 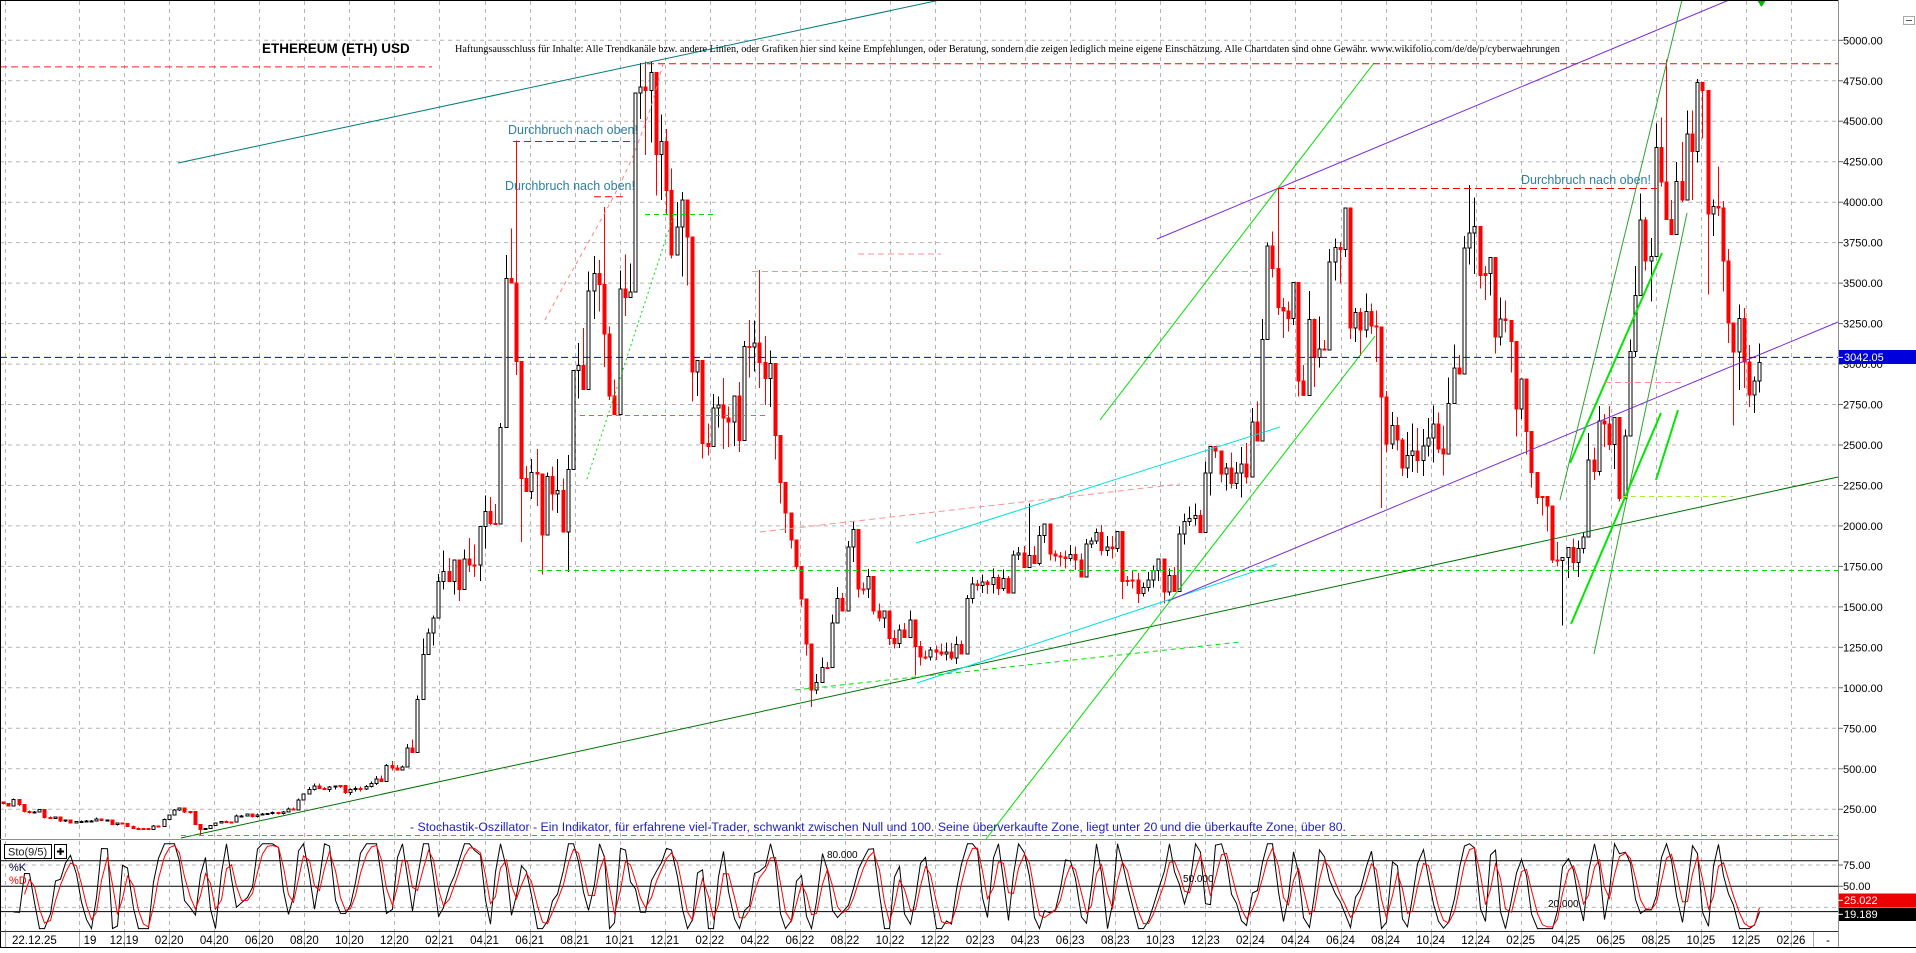 What do you see at coordinates (1863, 203) in the screenshot?
I see `svg-text: 4000.00` at bounding box center [1863, 203].